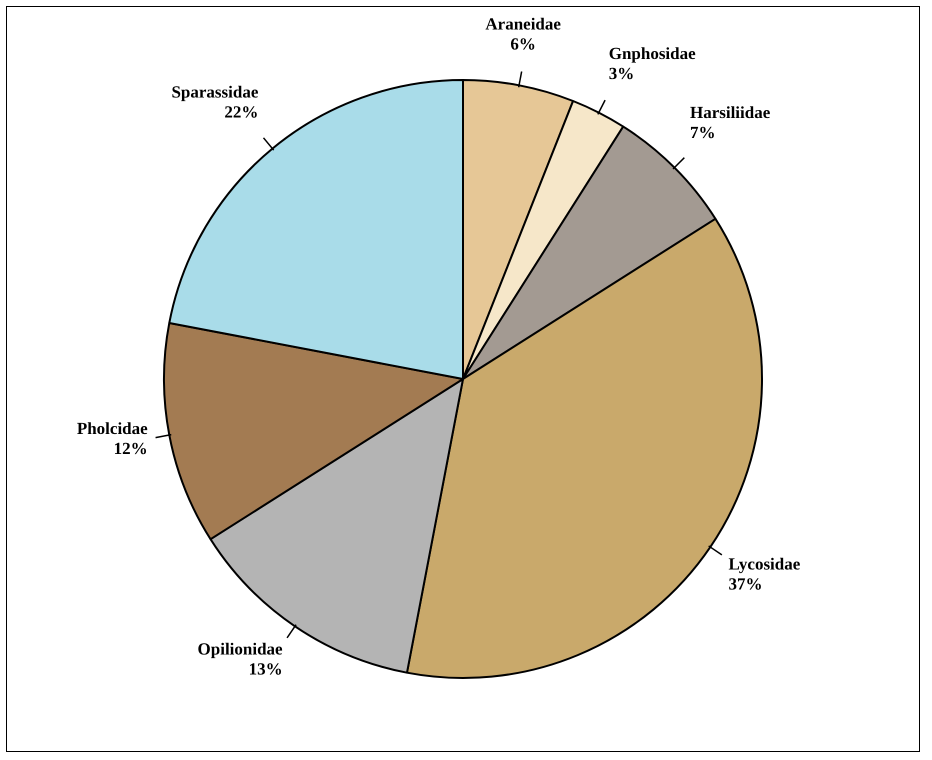 This screenshot has height=760, width=932. Describe the element at coordinates (241, 648) in the screenshot. I see `slice-label: Opilionidae` at that location.